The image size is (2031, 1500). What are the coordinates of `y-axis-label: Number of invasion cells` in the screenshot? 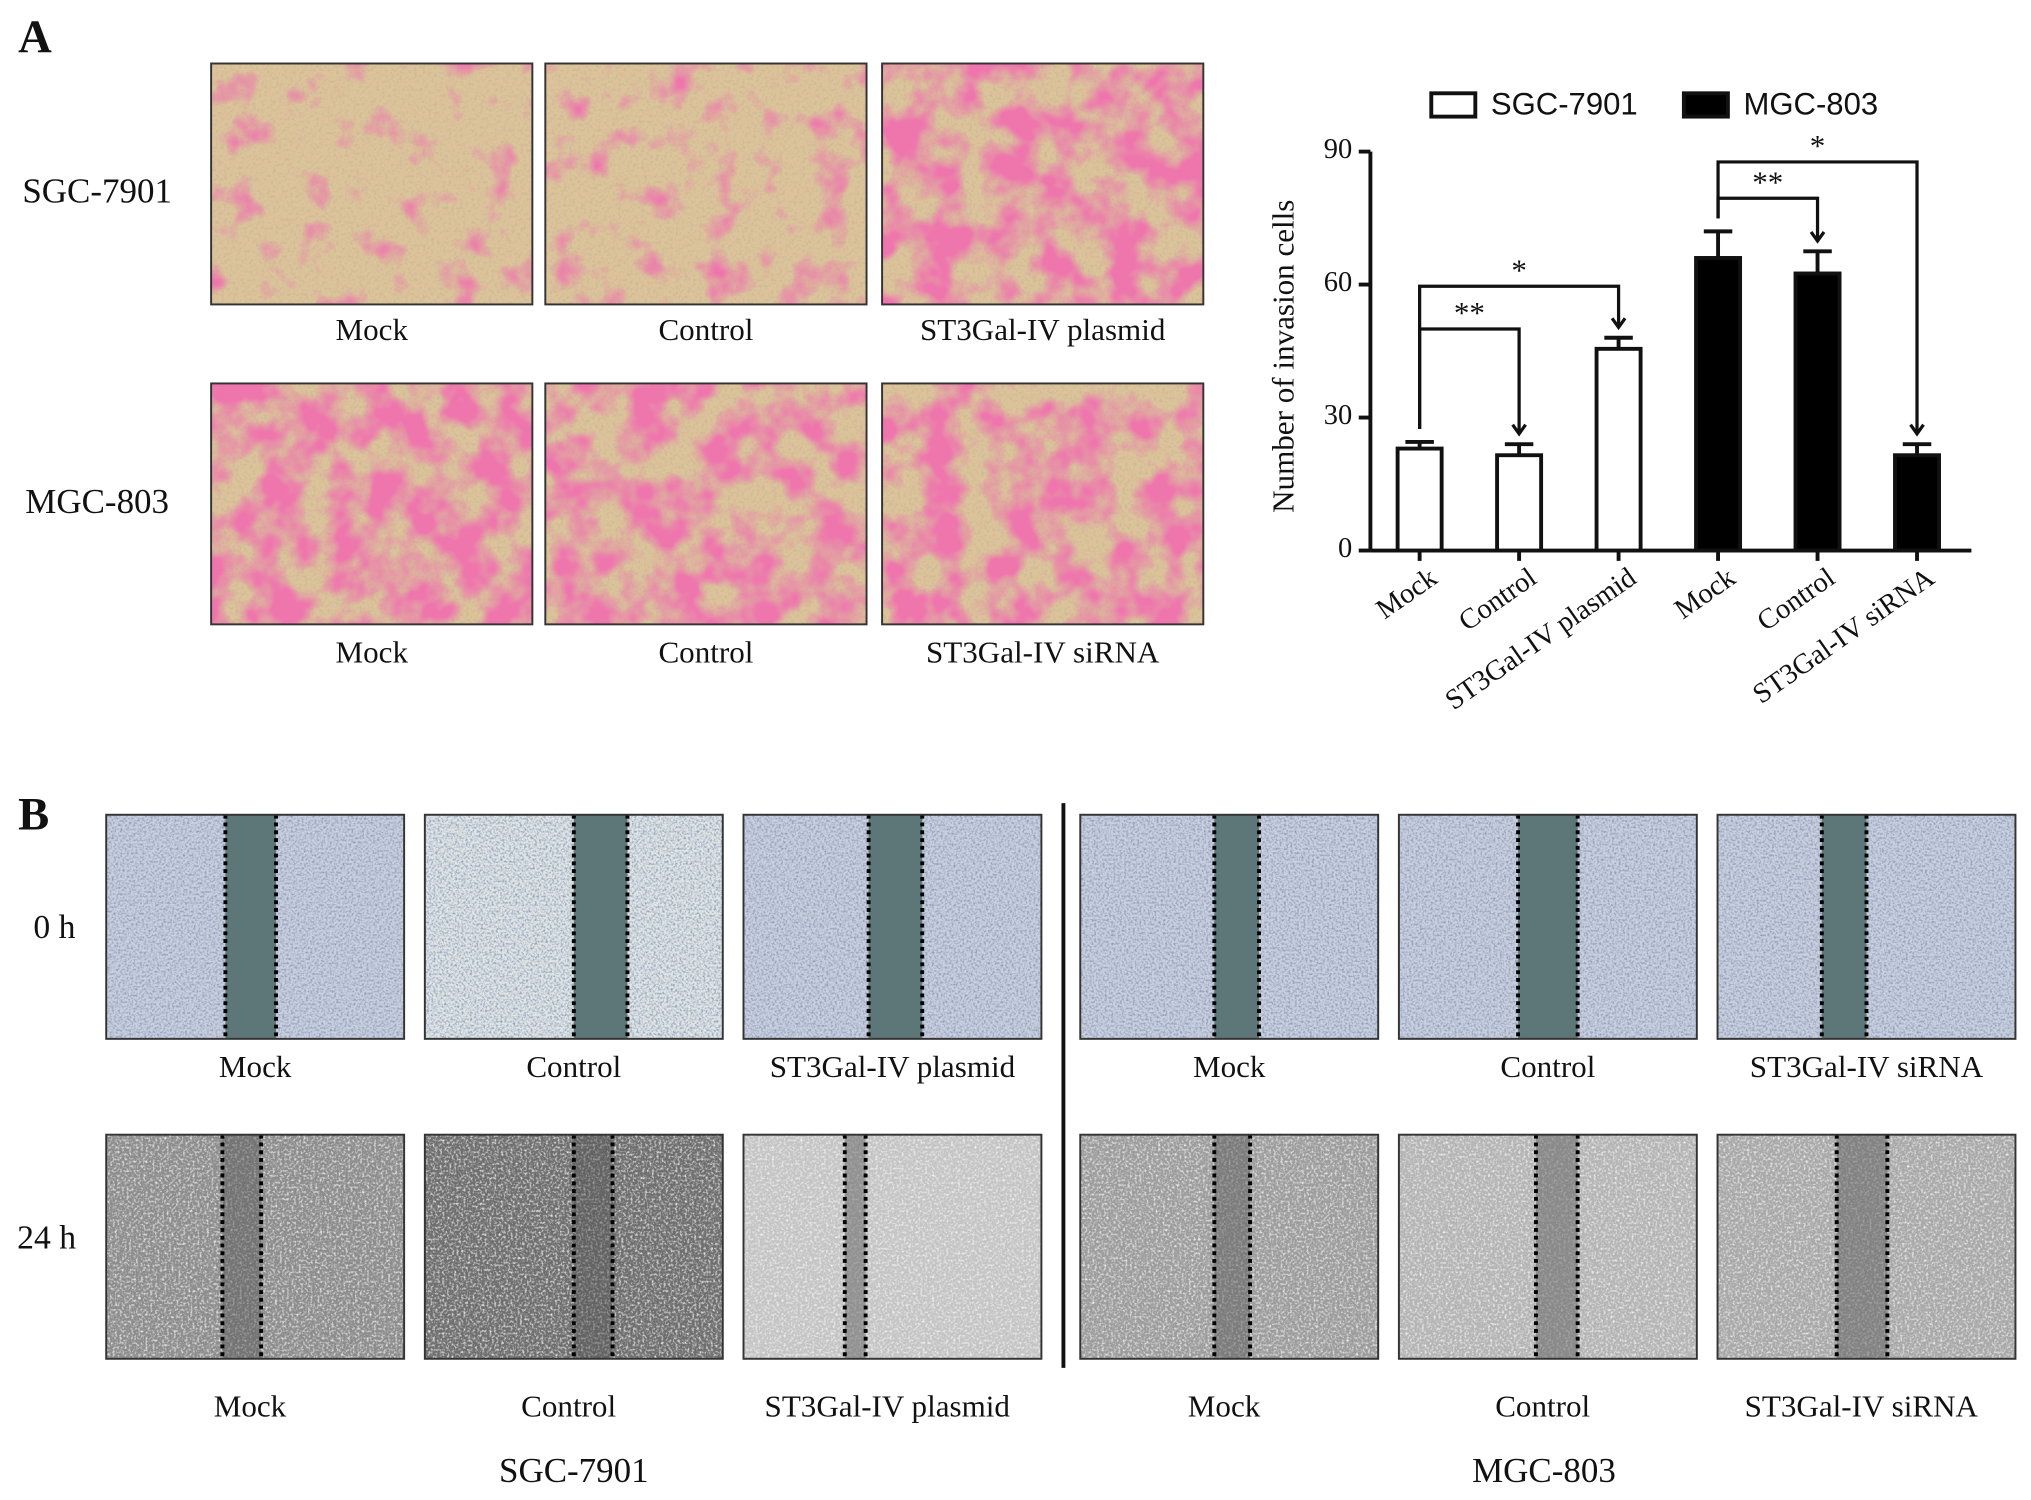 It's located at (1282, 356).